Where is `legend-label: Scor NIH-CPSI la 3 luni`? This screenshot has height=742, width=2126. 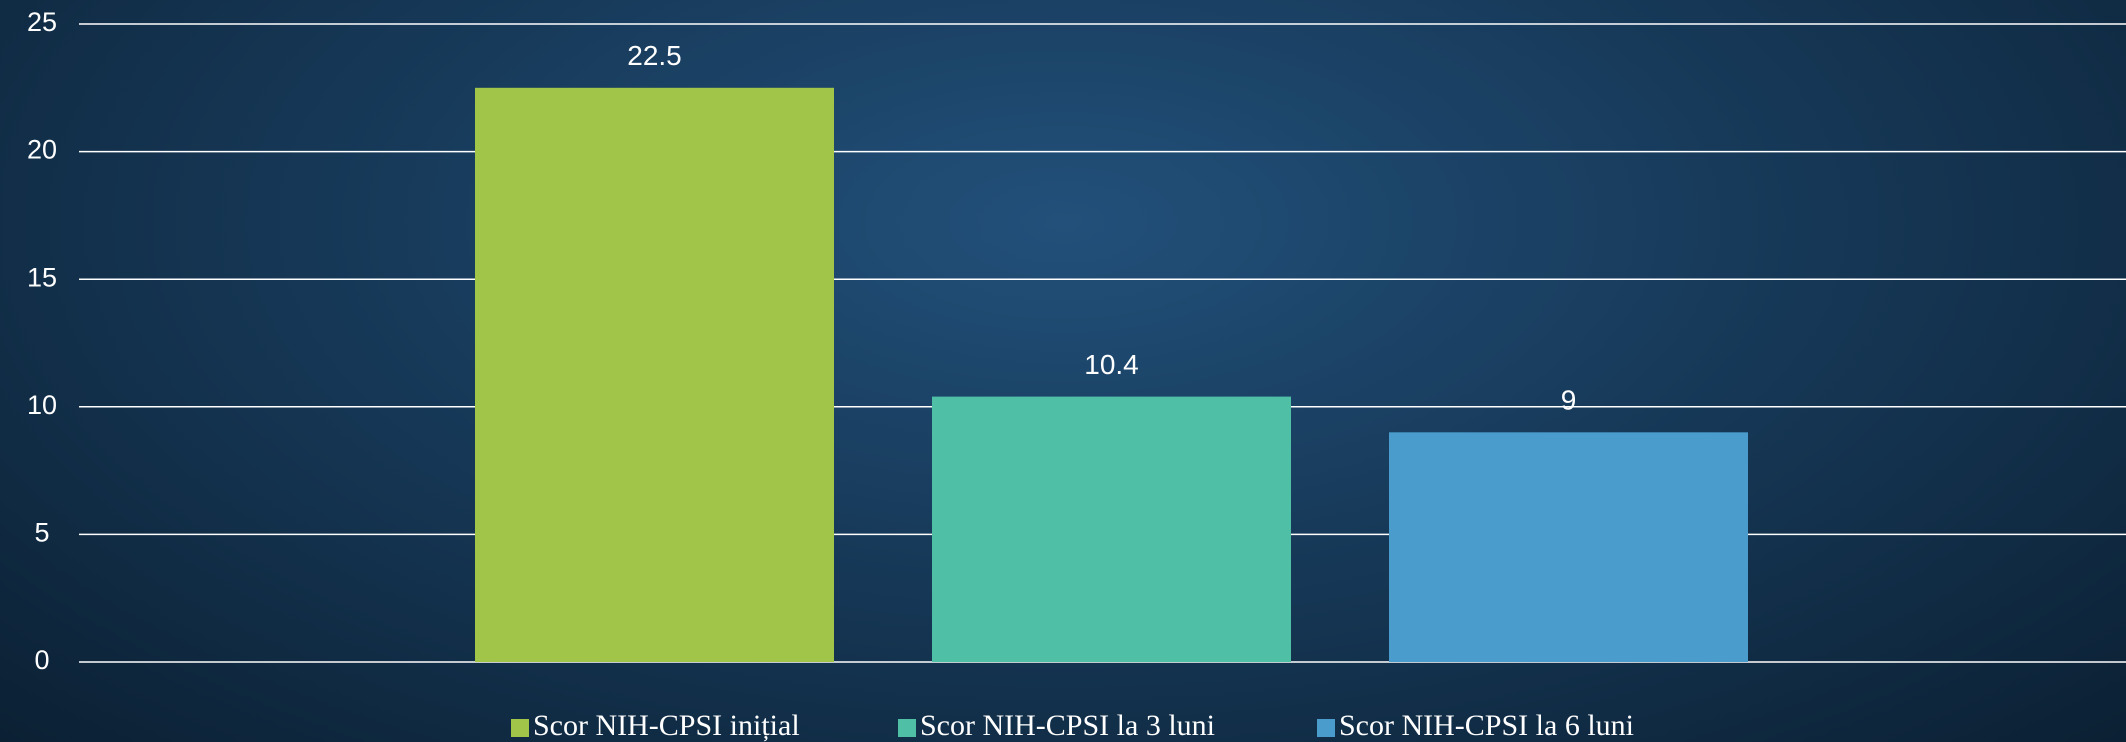
legend-label: Scor NIH-CPSI la 3 luni is located at coordinates (1067, 725).